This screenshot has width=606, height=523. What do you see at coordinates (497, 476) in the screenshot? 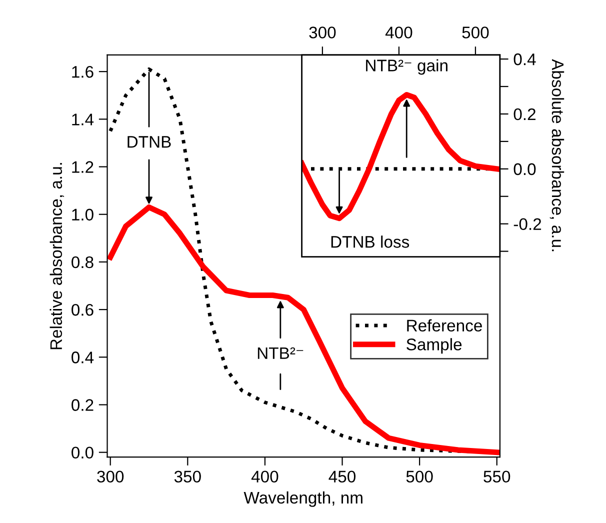
I see `x-tick-label: 550` at bounding box center [497, 476].